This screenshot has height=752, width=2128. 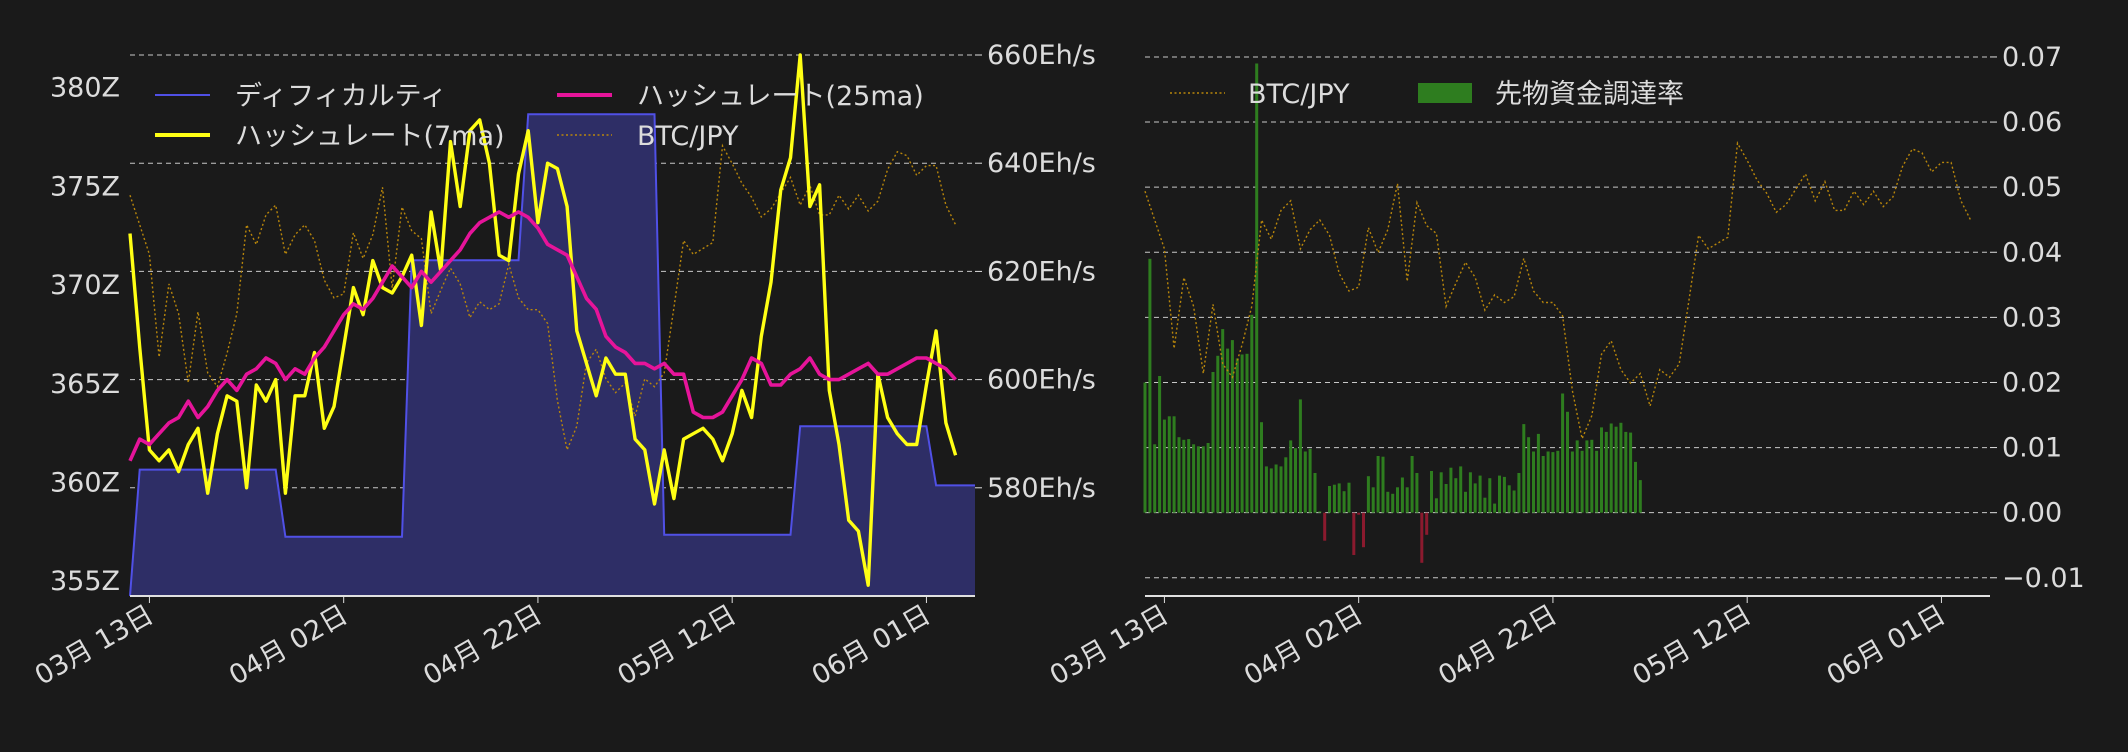 What do you see at coordinates (1041, 55) in the screenshot?
I see `y-right-tick-label: 660Eh/s` at bounding box center [1041, 55].